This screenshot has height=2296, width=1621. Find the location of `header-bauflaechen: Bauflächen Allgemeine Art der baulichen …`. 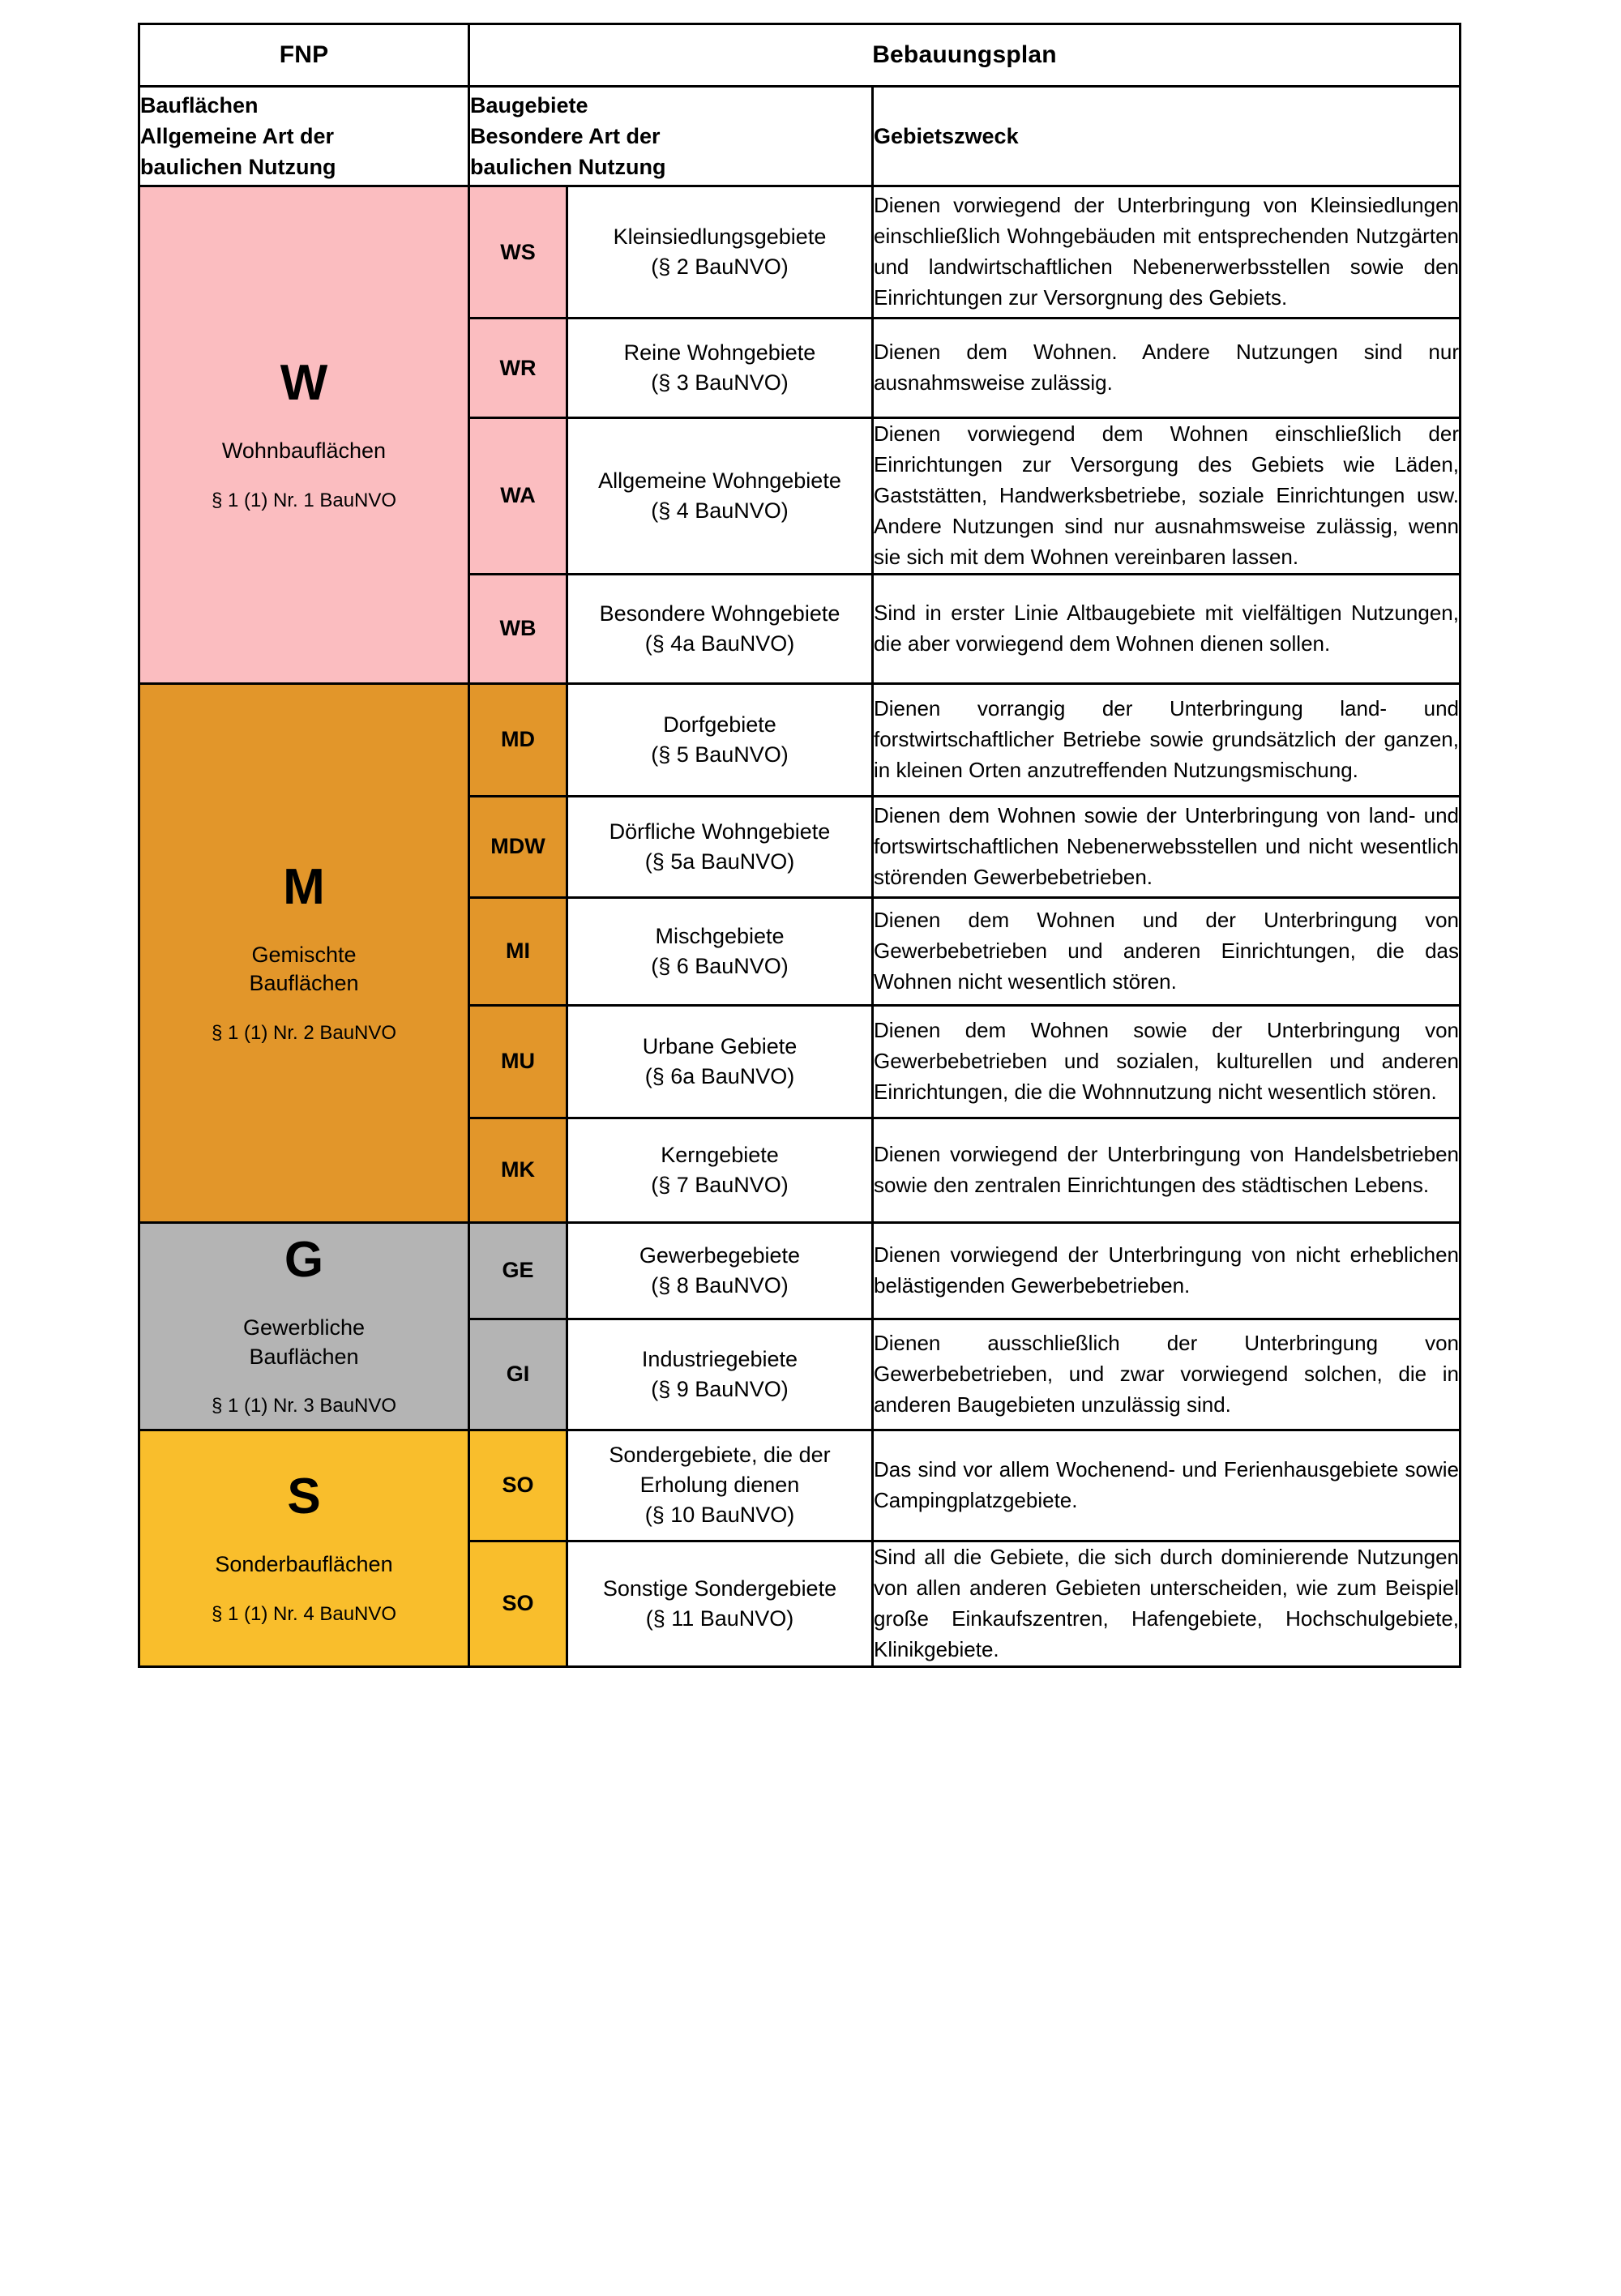

header-bauflaechen: Bauflächen Allgemeine Art der baulichen … is located at coordinates (304, 136).